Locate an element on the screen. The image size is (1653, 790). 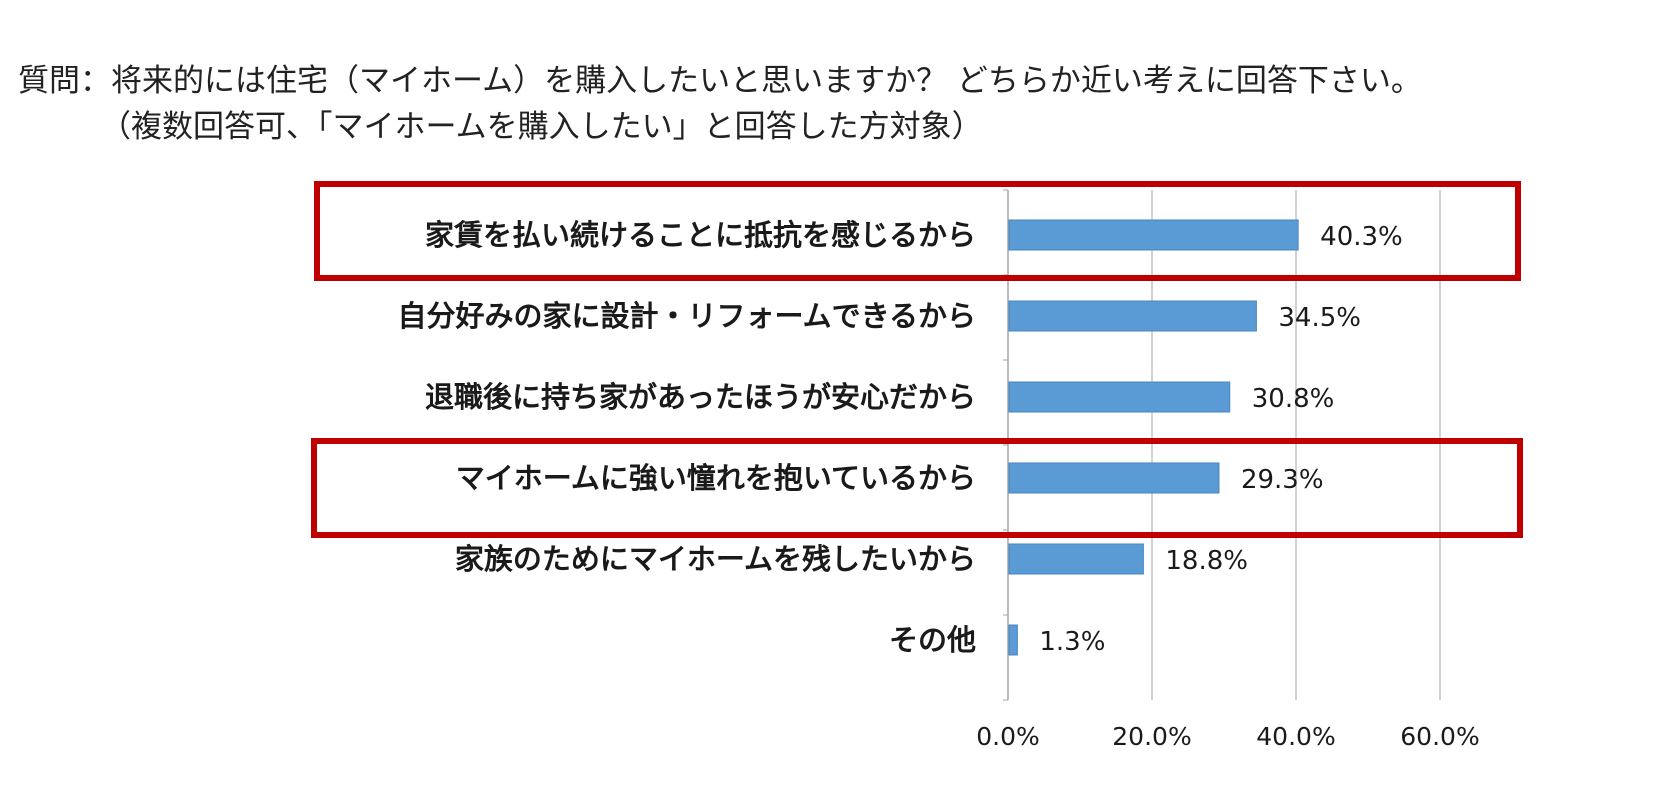
data-label: 1.3% is located at coordinates (1072, 642).